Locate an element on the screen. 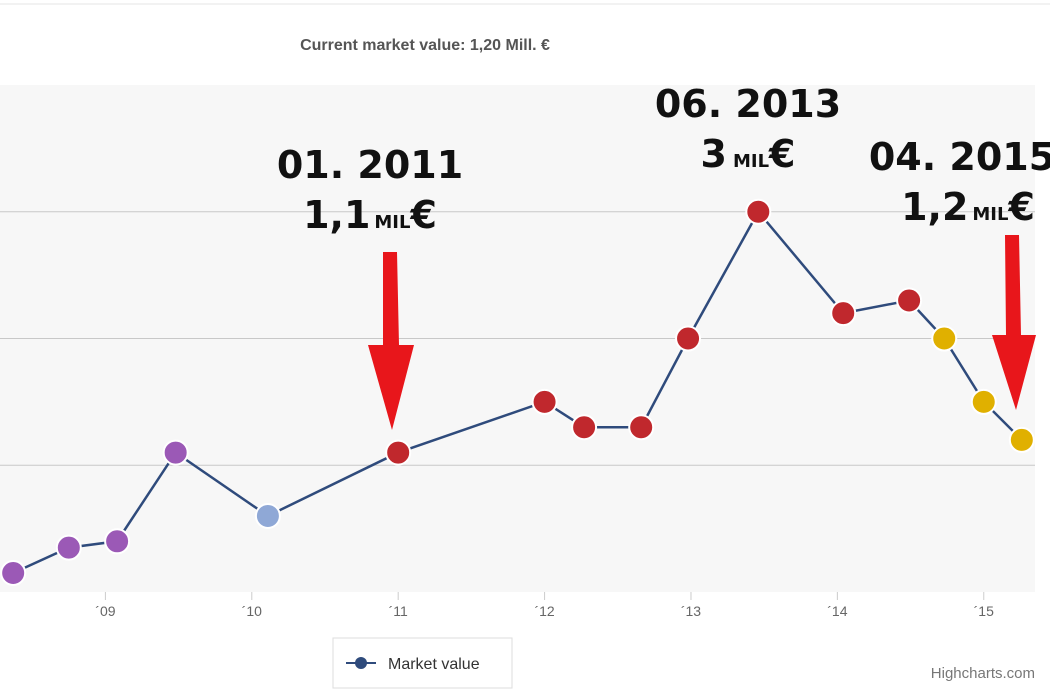 The image size is (1050, 700). legend-marker is located at coordinates (361, 663).